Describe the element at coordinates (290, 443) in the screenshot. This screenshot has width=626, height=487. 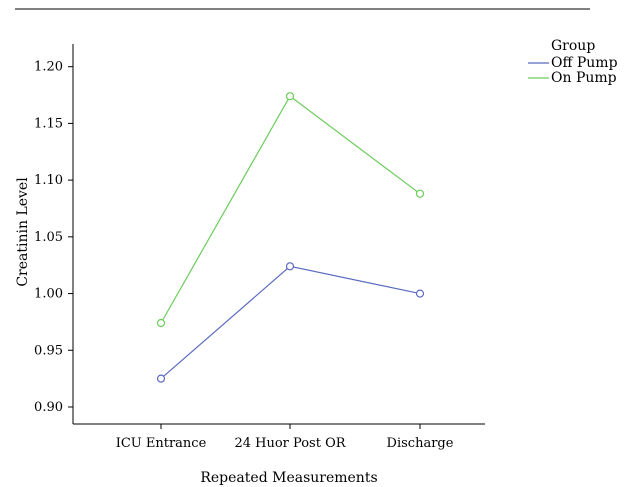
I see `x-tick-label: 24 Huor Post OR` at that location.